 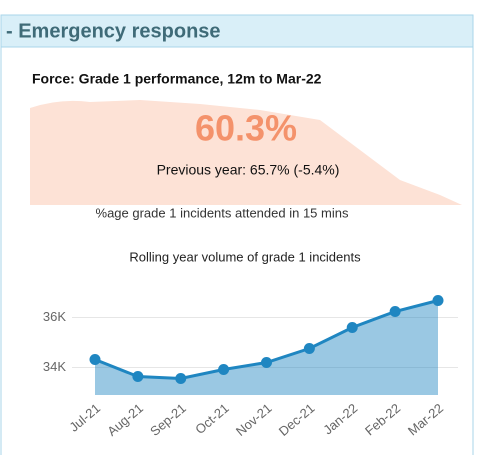 What do you see at coordinates (113, 31) in the screenshot?
I see `header-title: - Emergency response` at bounding box center [113, 31].